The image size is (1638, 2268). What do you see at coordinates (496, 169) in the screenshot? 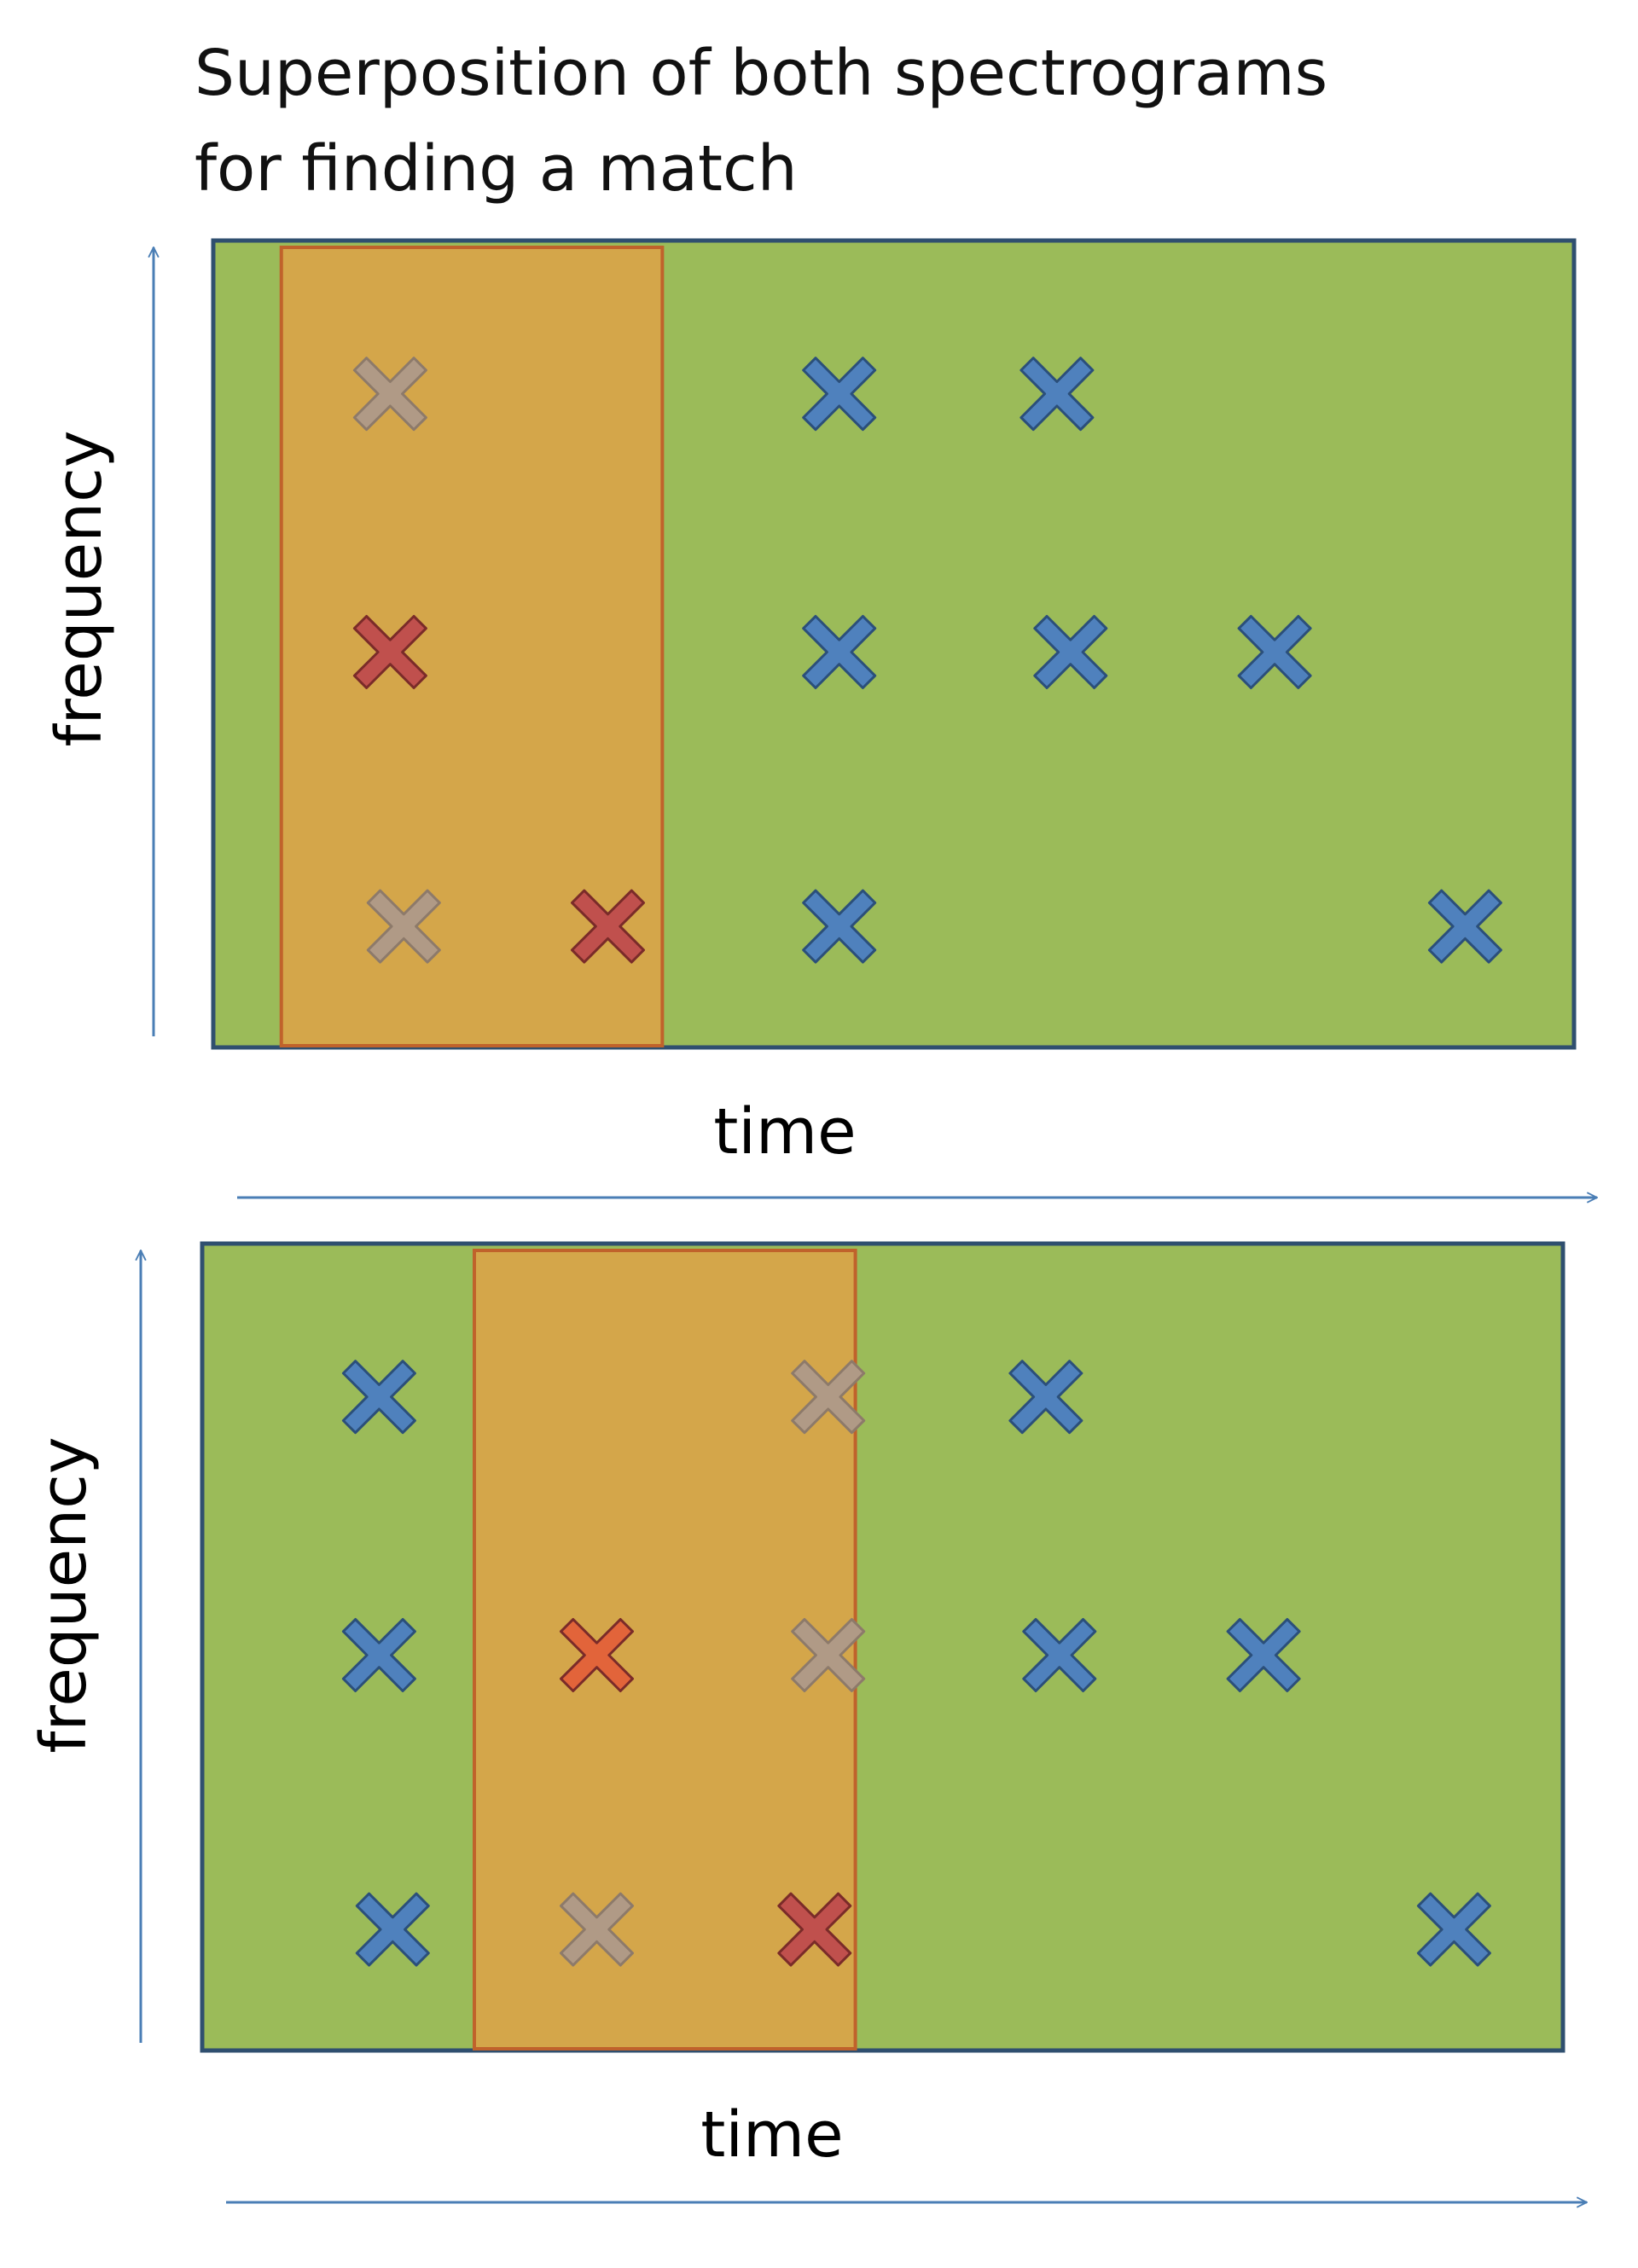
I see `title-line-2: for finding a match` at bounding box center [496, 169].